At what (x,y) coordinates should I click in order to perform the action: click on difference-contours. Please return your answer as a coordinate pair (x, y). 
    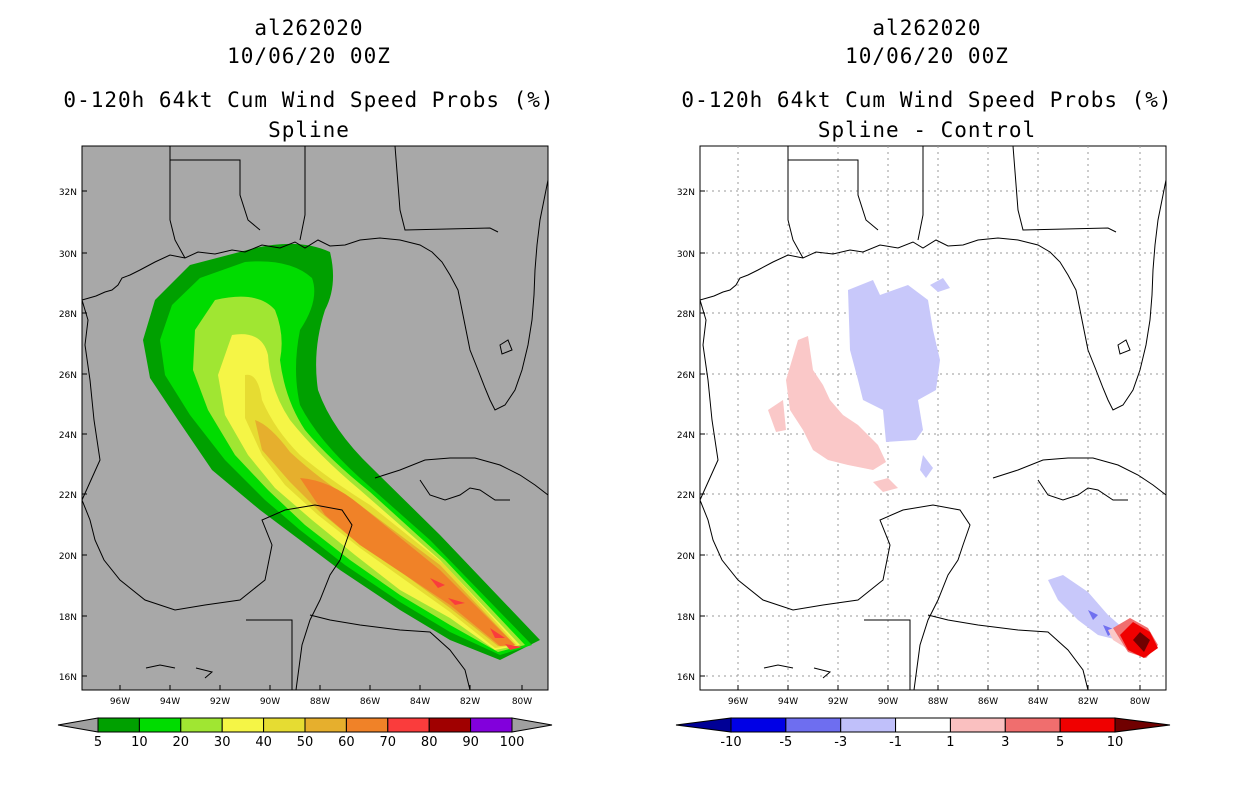
    Looking at the image, I should click on (963, 468).